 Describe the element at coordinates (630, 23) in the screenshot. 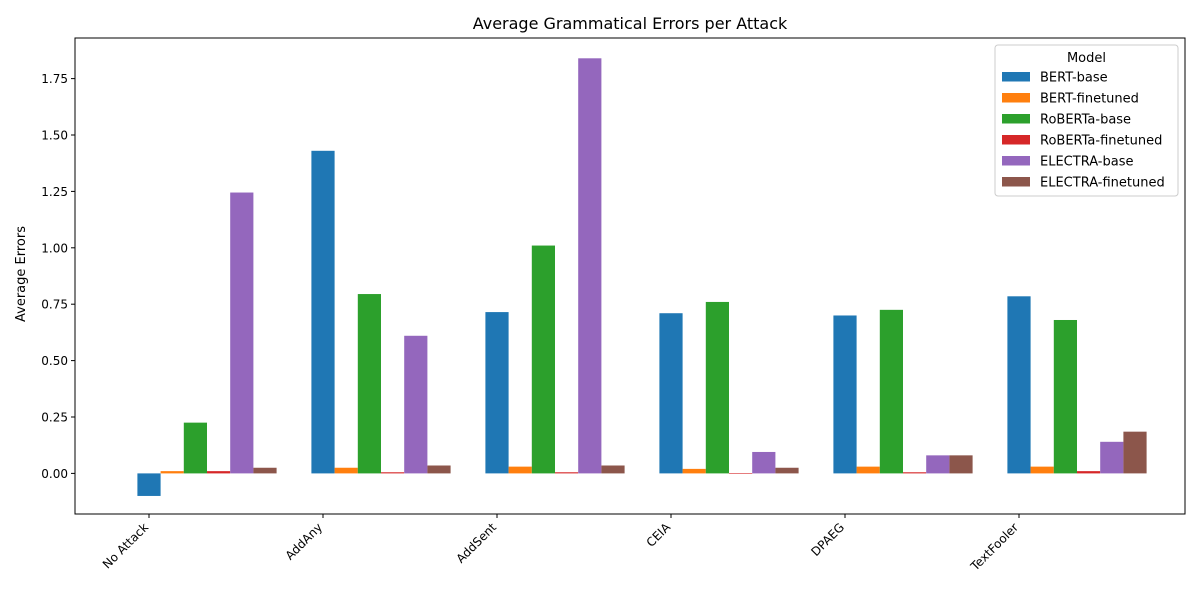

I see `chart-title: Average Grammatical Errors per Attack` at that location.